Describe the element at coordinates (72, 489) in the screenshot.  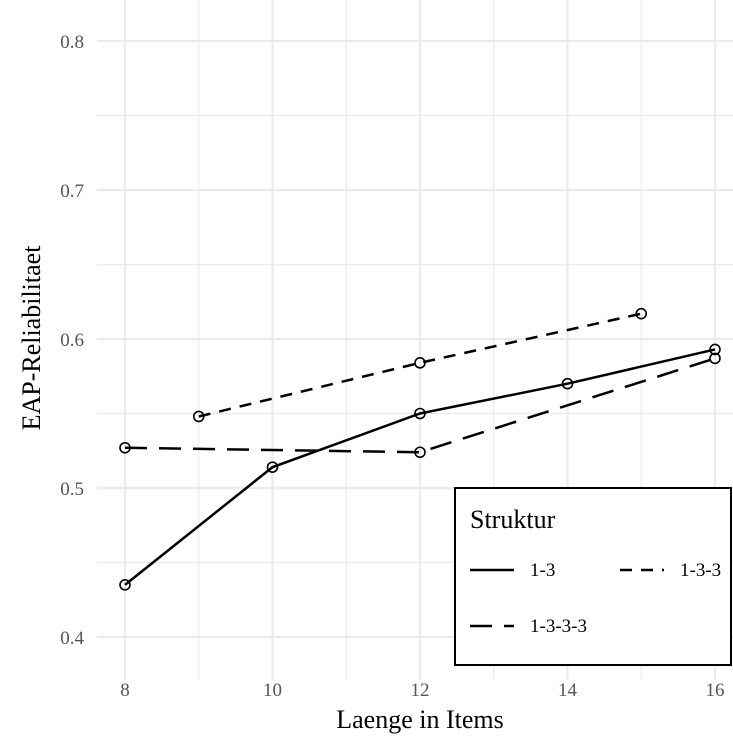
I see `y-tick-label: 0.5` at that location.